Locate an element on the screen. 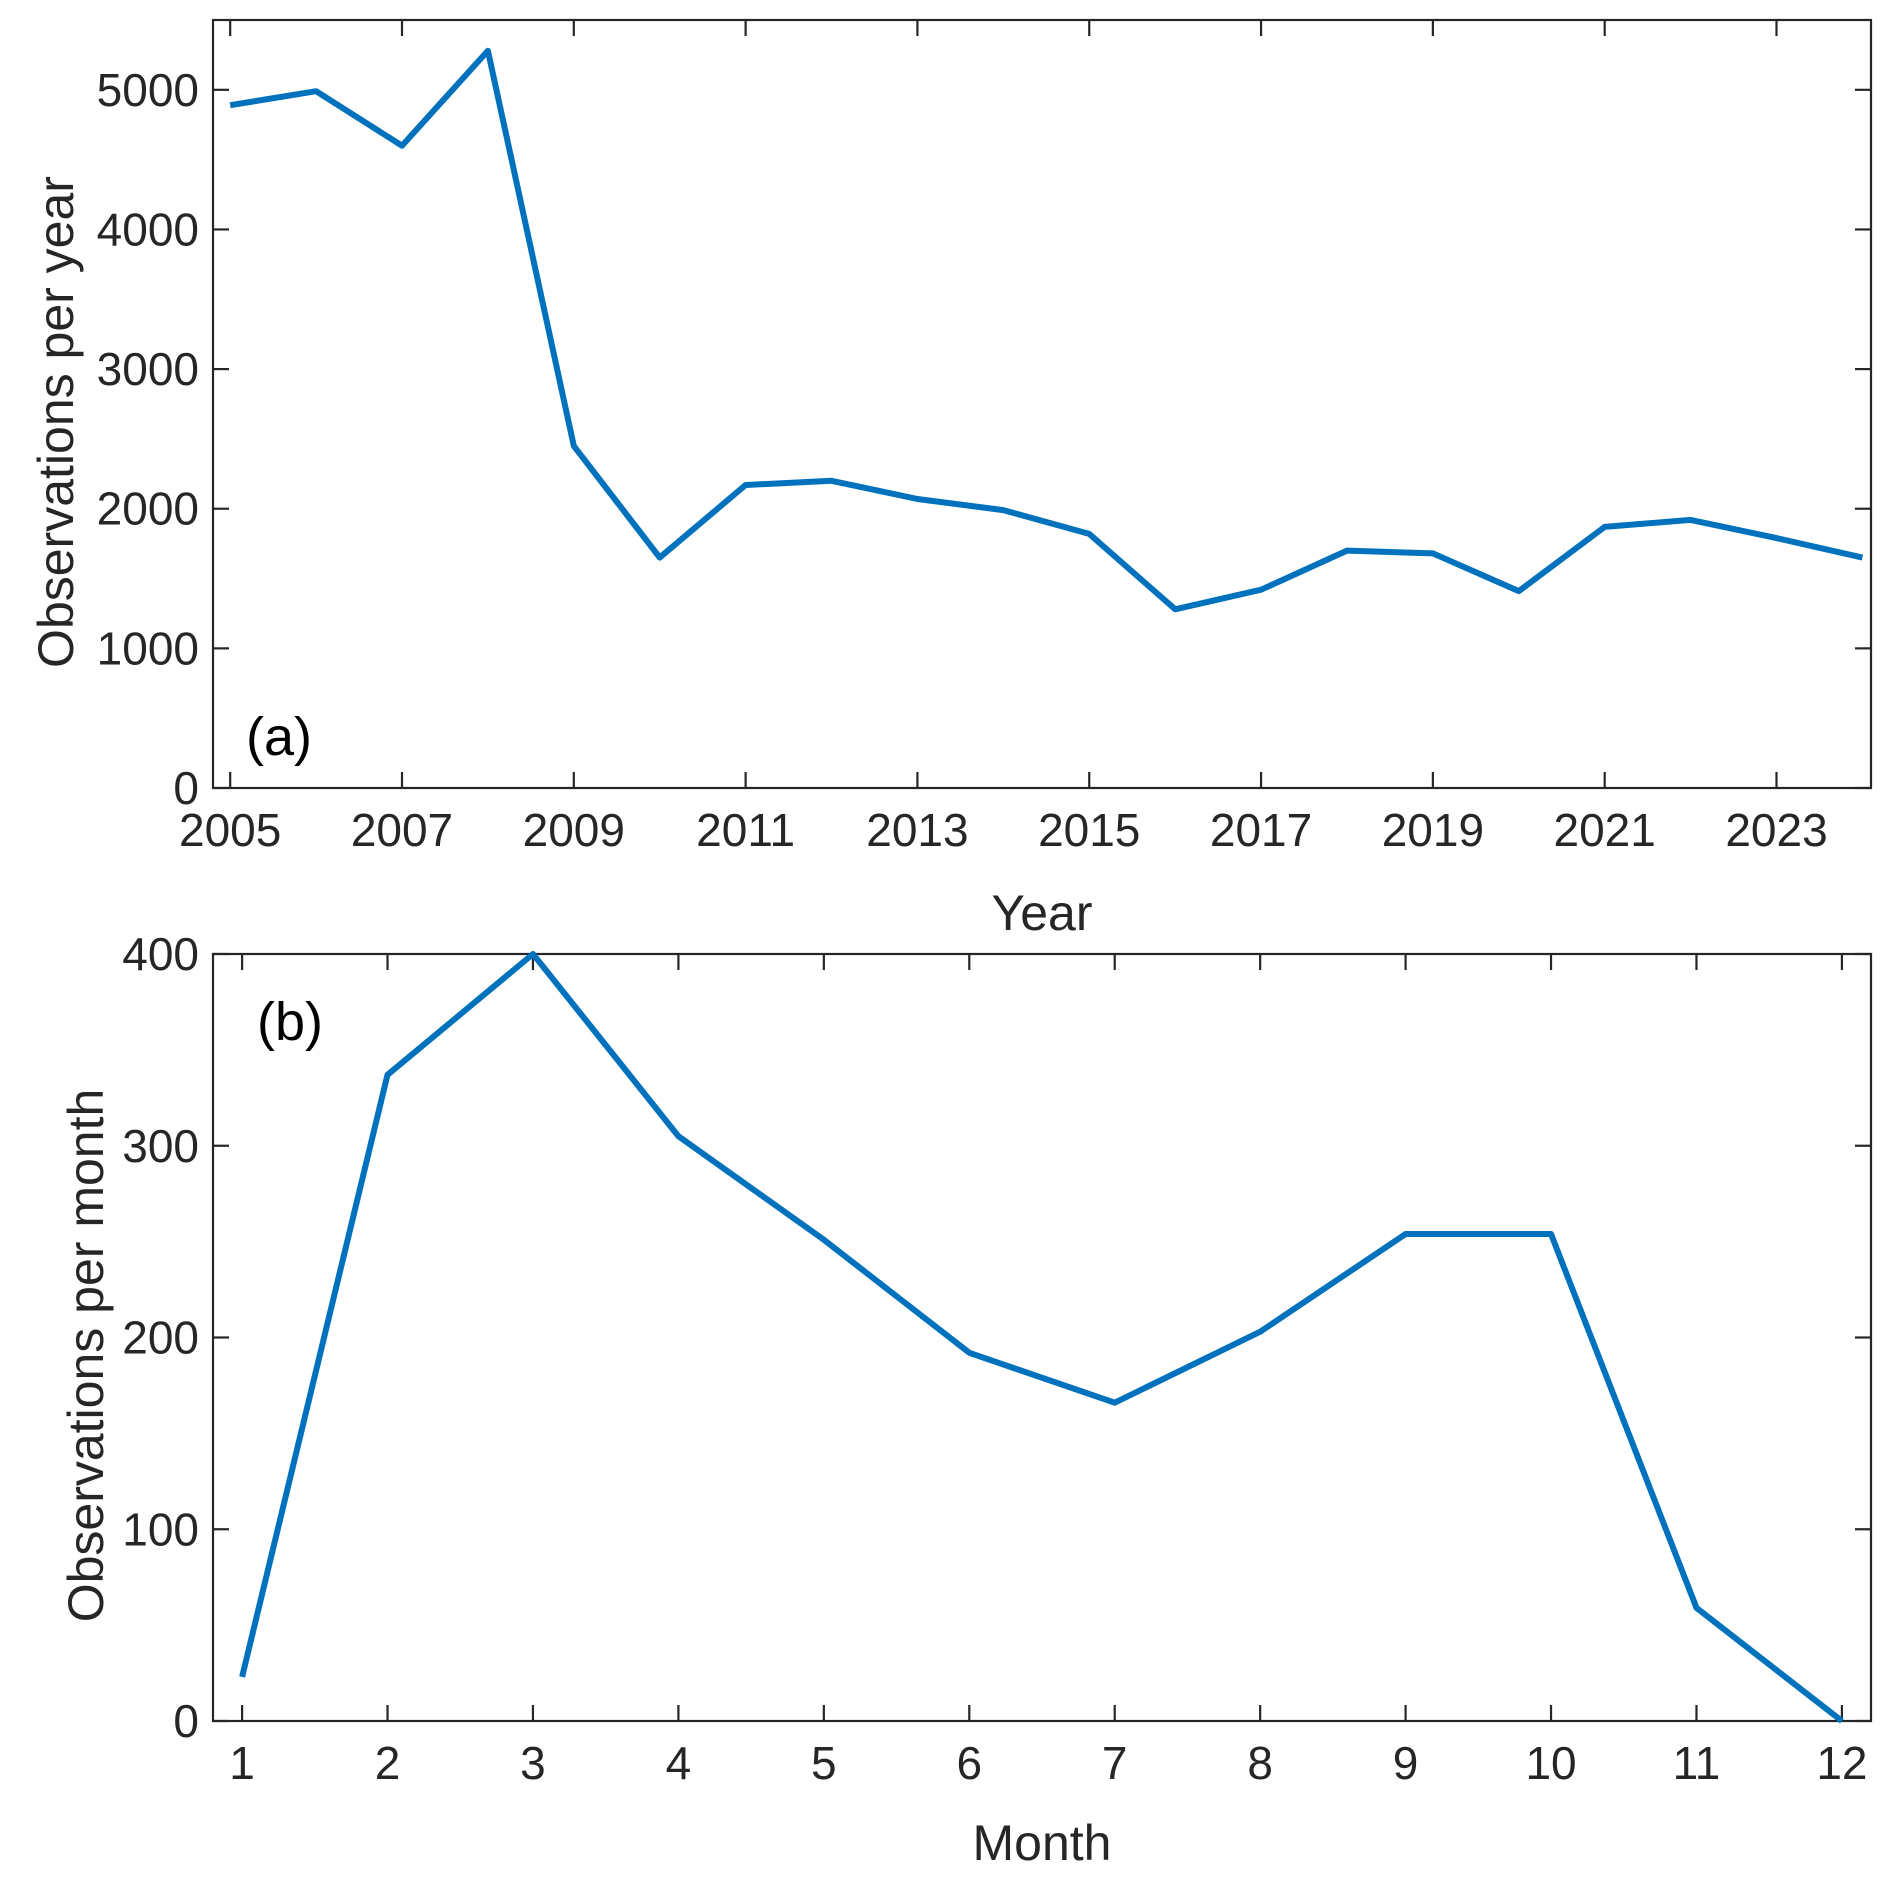  panel-a-xtick-label: 2007 is located at coordinates (402, 830).